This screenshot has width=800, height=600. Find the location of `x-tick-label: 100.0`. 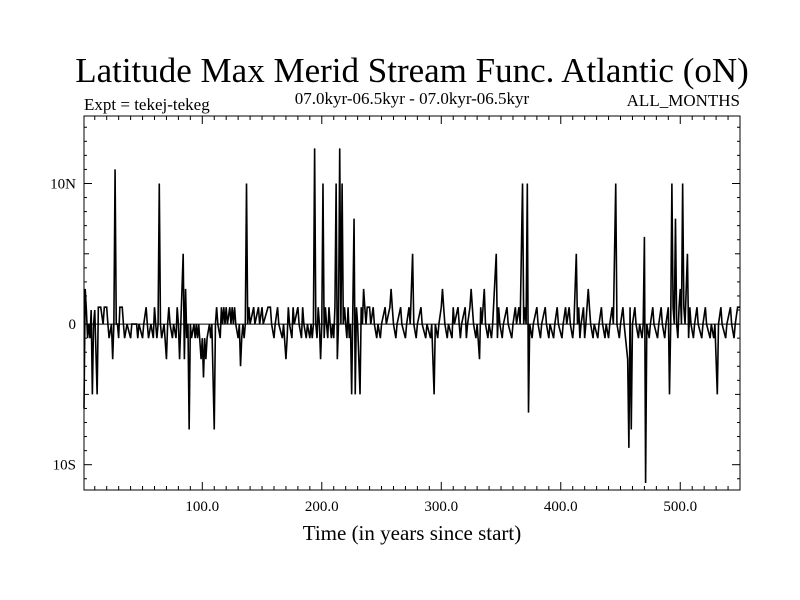

x-tick-label: 100.0 is located at coordinates (202, 507).